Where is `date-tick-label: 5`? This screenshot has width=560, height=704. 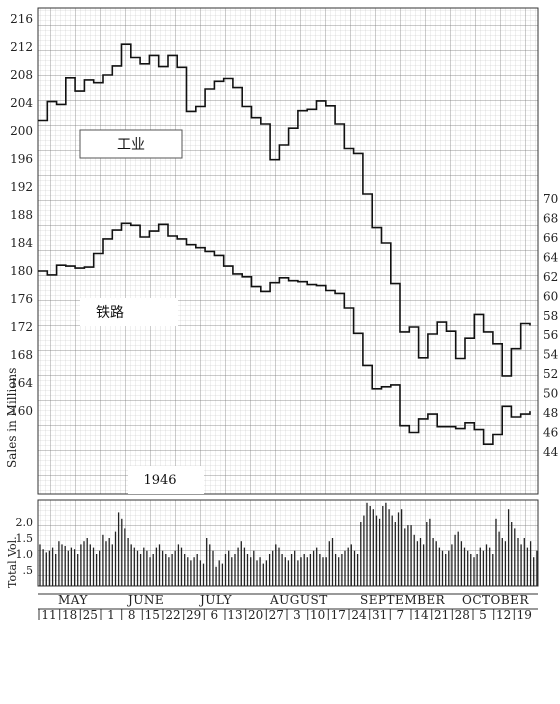 date-tick-label: 5 is located at coordinates (483, 615).